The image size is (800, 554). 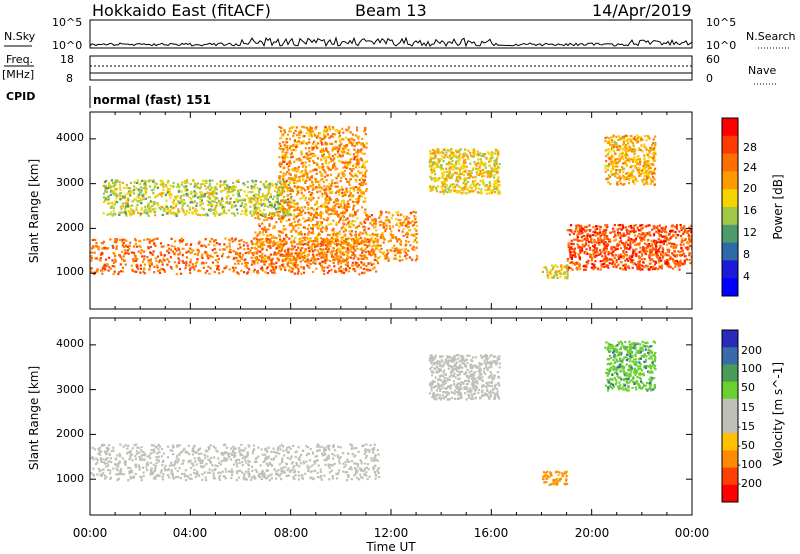 What do you see at coordinates (389, 69) in the screenshot?
I see `freq-panel: Freq. [MHz] 18 8 60 0 Nave` at bounding box center [389, 69].